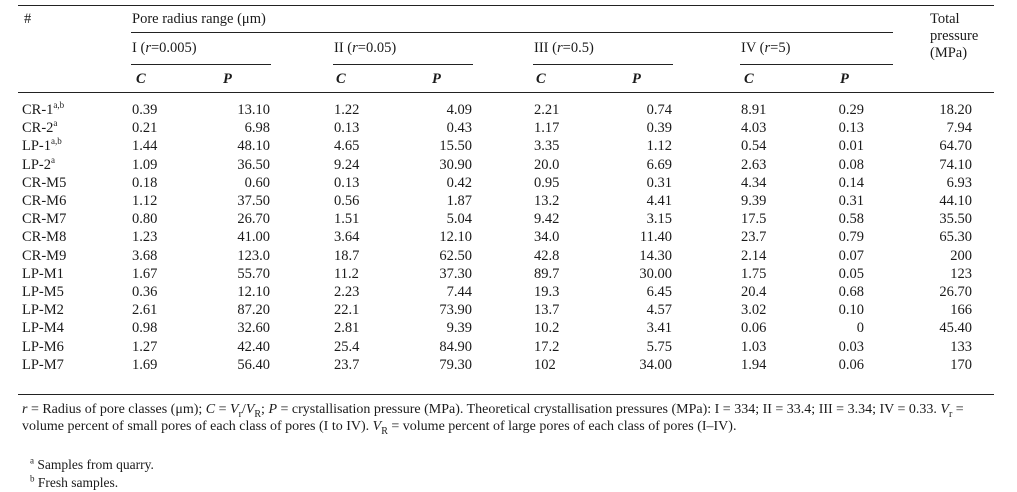 This screenshot has height=492, width=1017. I want to click on cell-p: 41.00, so click(253, 237).